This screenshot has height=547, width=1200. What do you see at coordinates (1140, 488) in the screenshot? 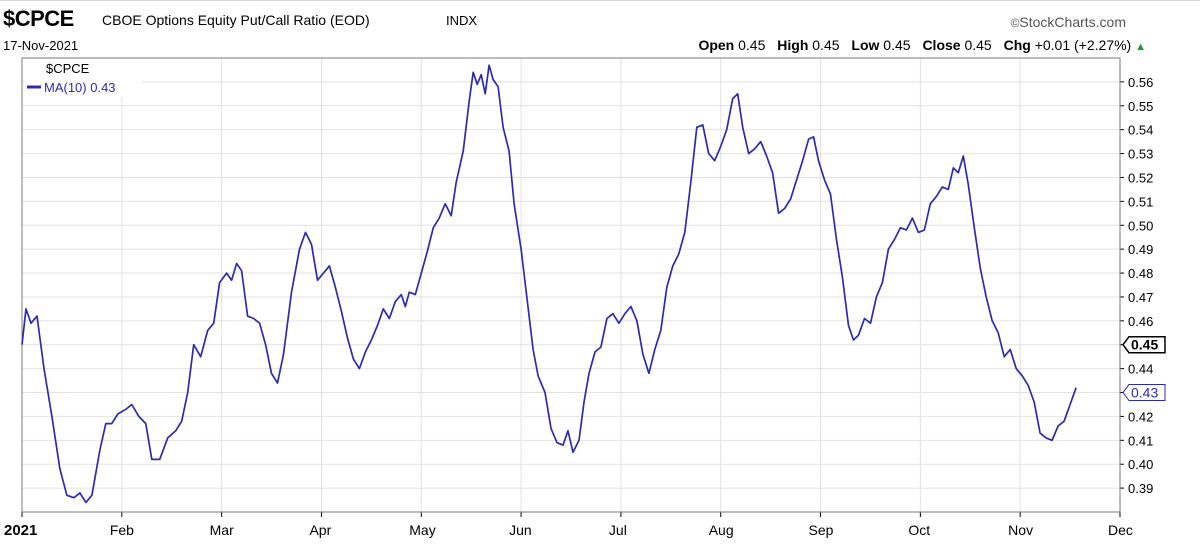
I see `y-tick-label: 0.39` at bounding box center [1140, 488].